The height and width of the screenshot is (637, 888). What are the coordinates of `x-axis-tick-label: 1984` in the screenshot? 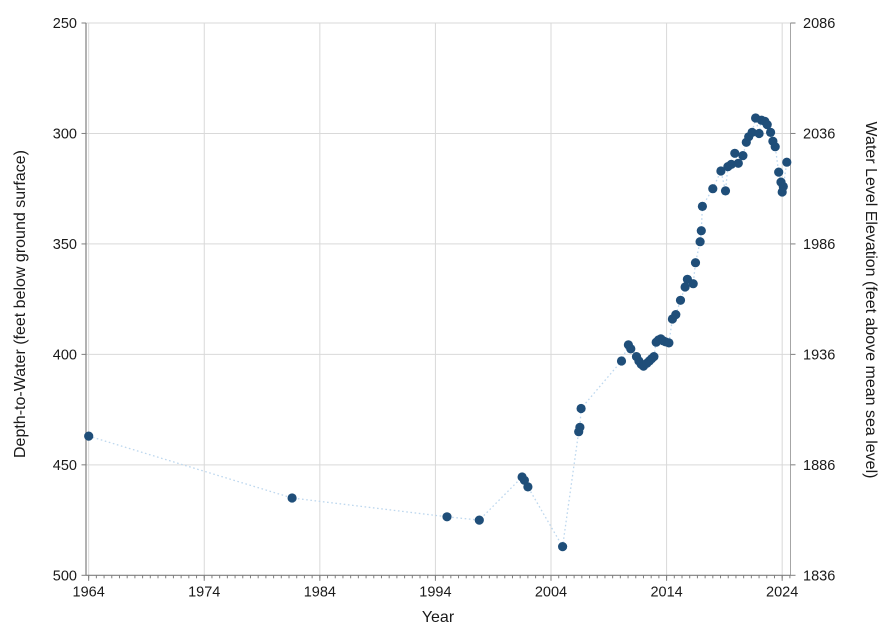 It's located at (320, 592).